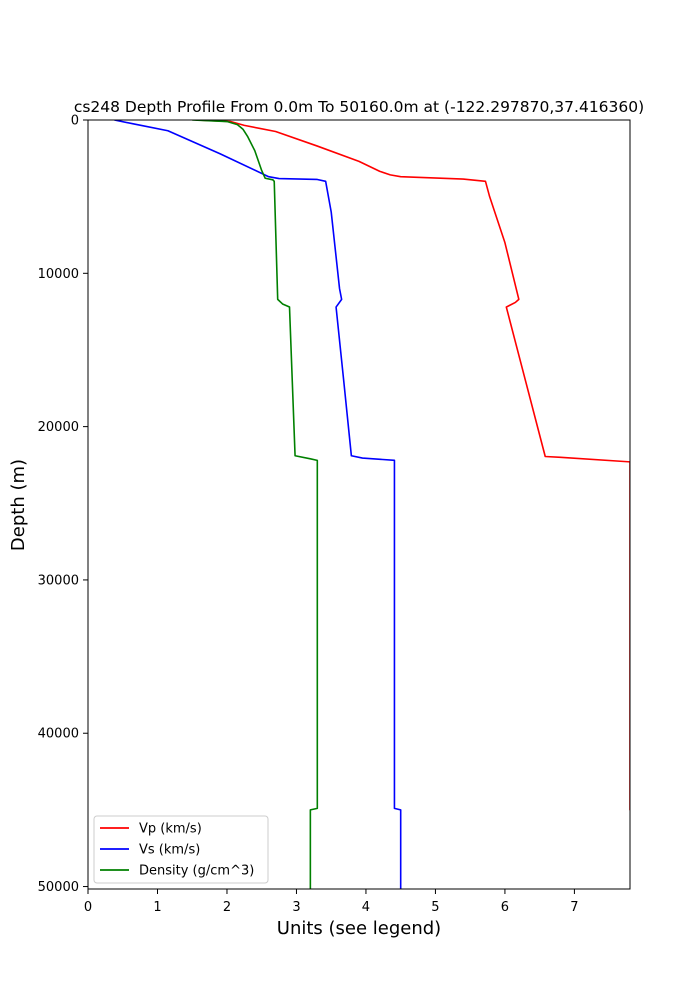 Image resolution: width=700 pixels, height=1000 pixels. Describe the element at coordinates (58, 427) in the screenshot. I see `y-tick-label: 20000` at that location.